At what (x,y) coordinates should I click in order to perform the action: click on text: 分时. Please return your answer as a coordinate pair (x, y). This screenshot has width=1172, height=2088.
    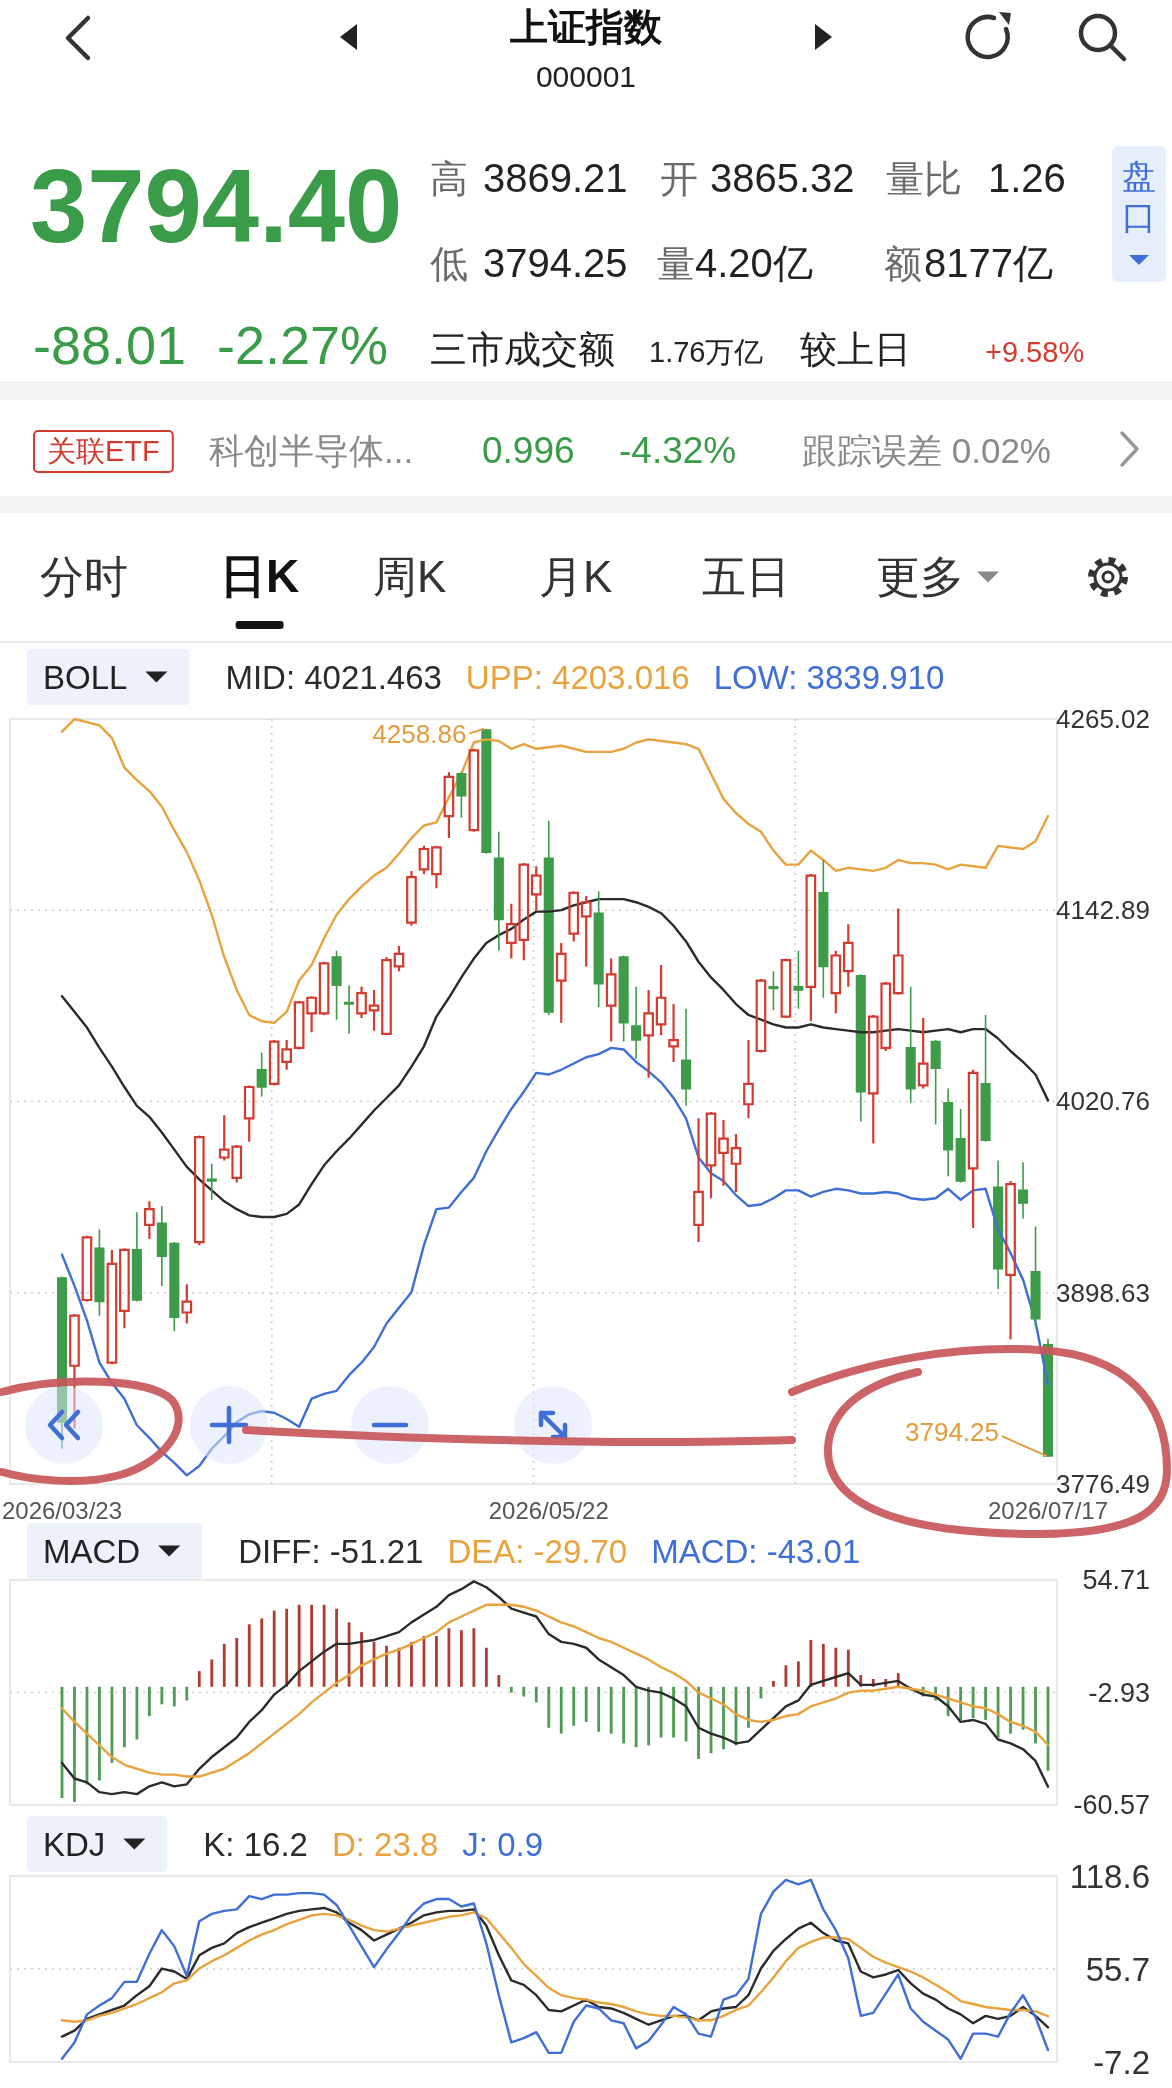
    Looking at the image, I should click on (84, 576).